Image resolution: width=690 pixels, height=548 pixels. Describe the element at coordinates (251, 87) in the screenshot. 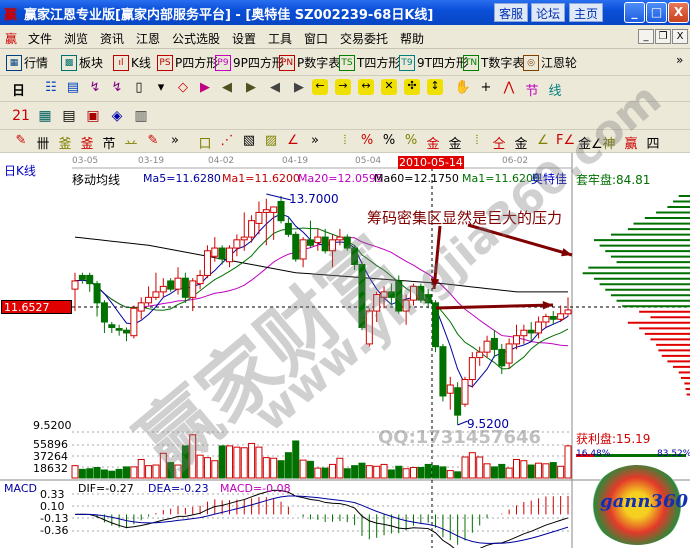

I see `last-bar-icon: ▶` at that location.